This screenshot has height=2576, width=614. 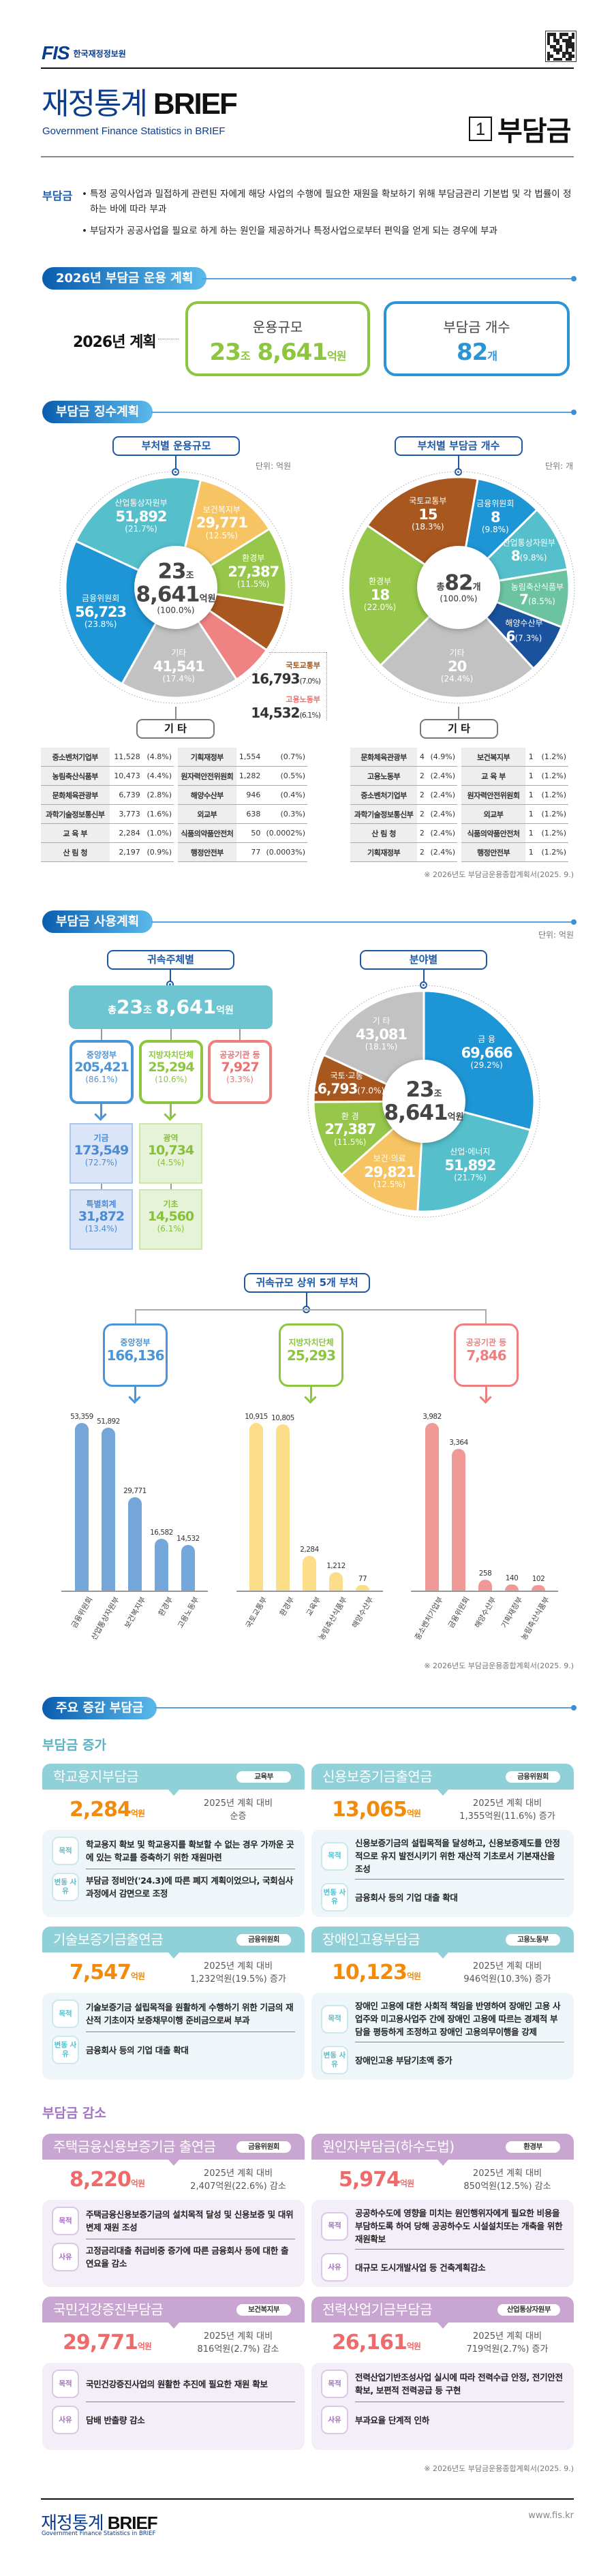 I want to click on comparison-line: 2,407억원(22.6%) 감소, so click(x=238, y=2186).